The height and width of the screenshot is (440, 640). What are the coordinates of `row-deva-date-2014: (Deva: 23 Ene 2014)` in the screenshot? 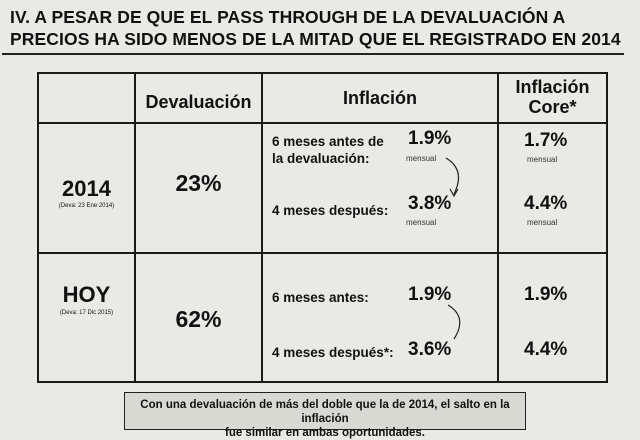 It's located at (86, 206).